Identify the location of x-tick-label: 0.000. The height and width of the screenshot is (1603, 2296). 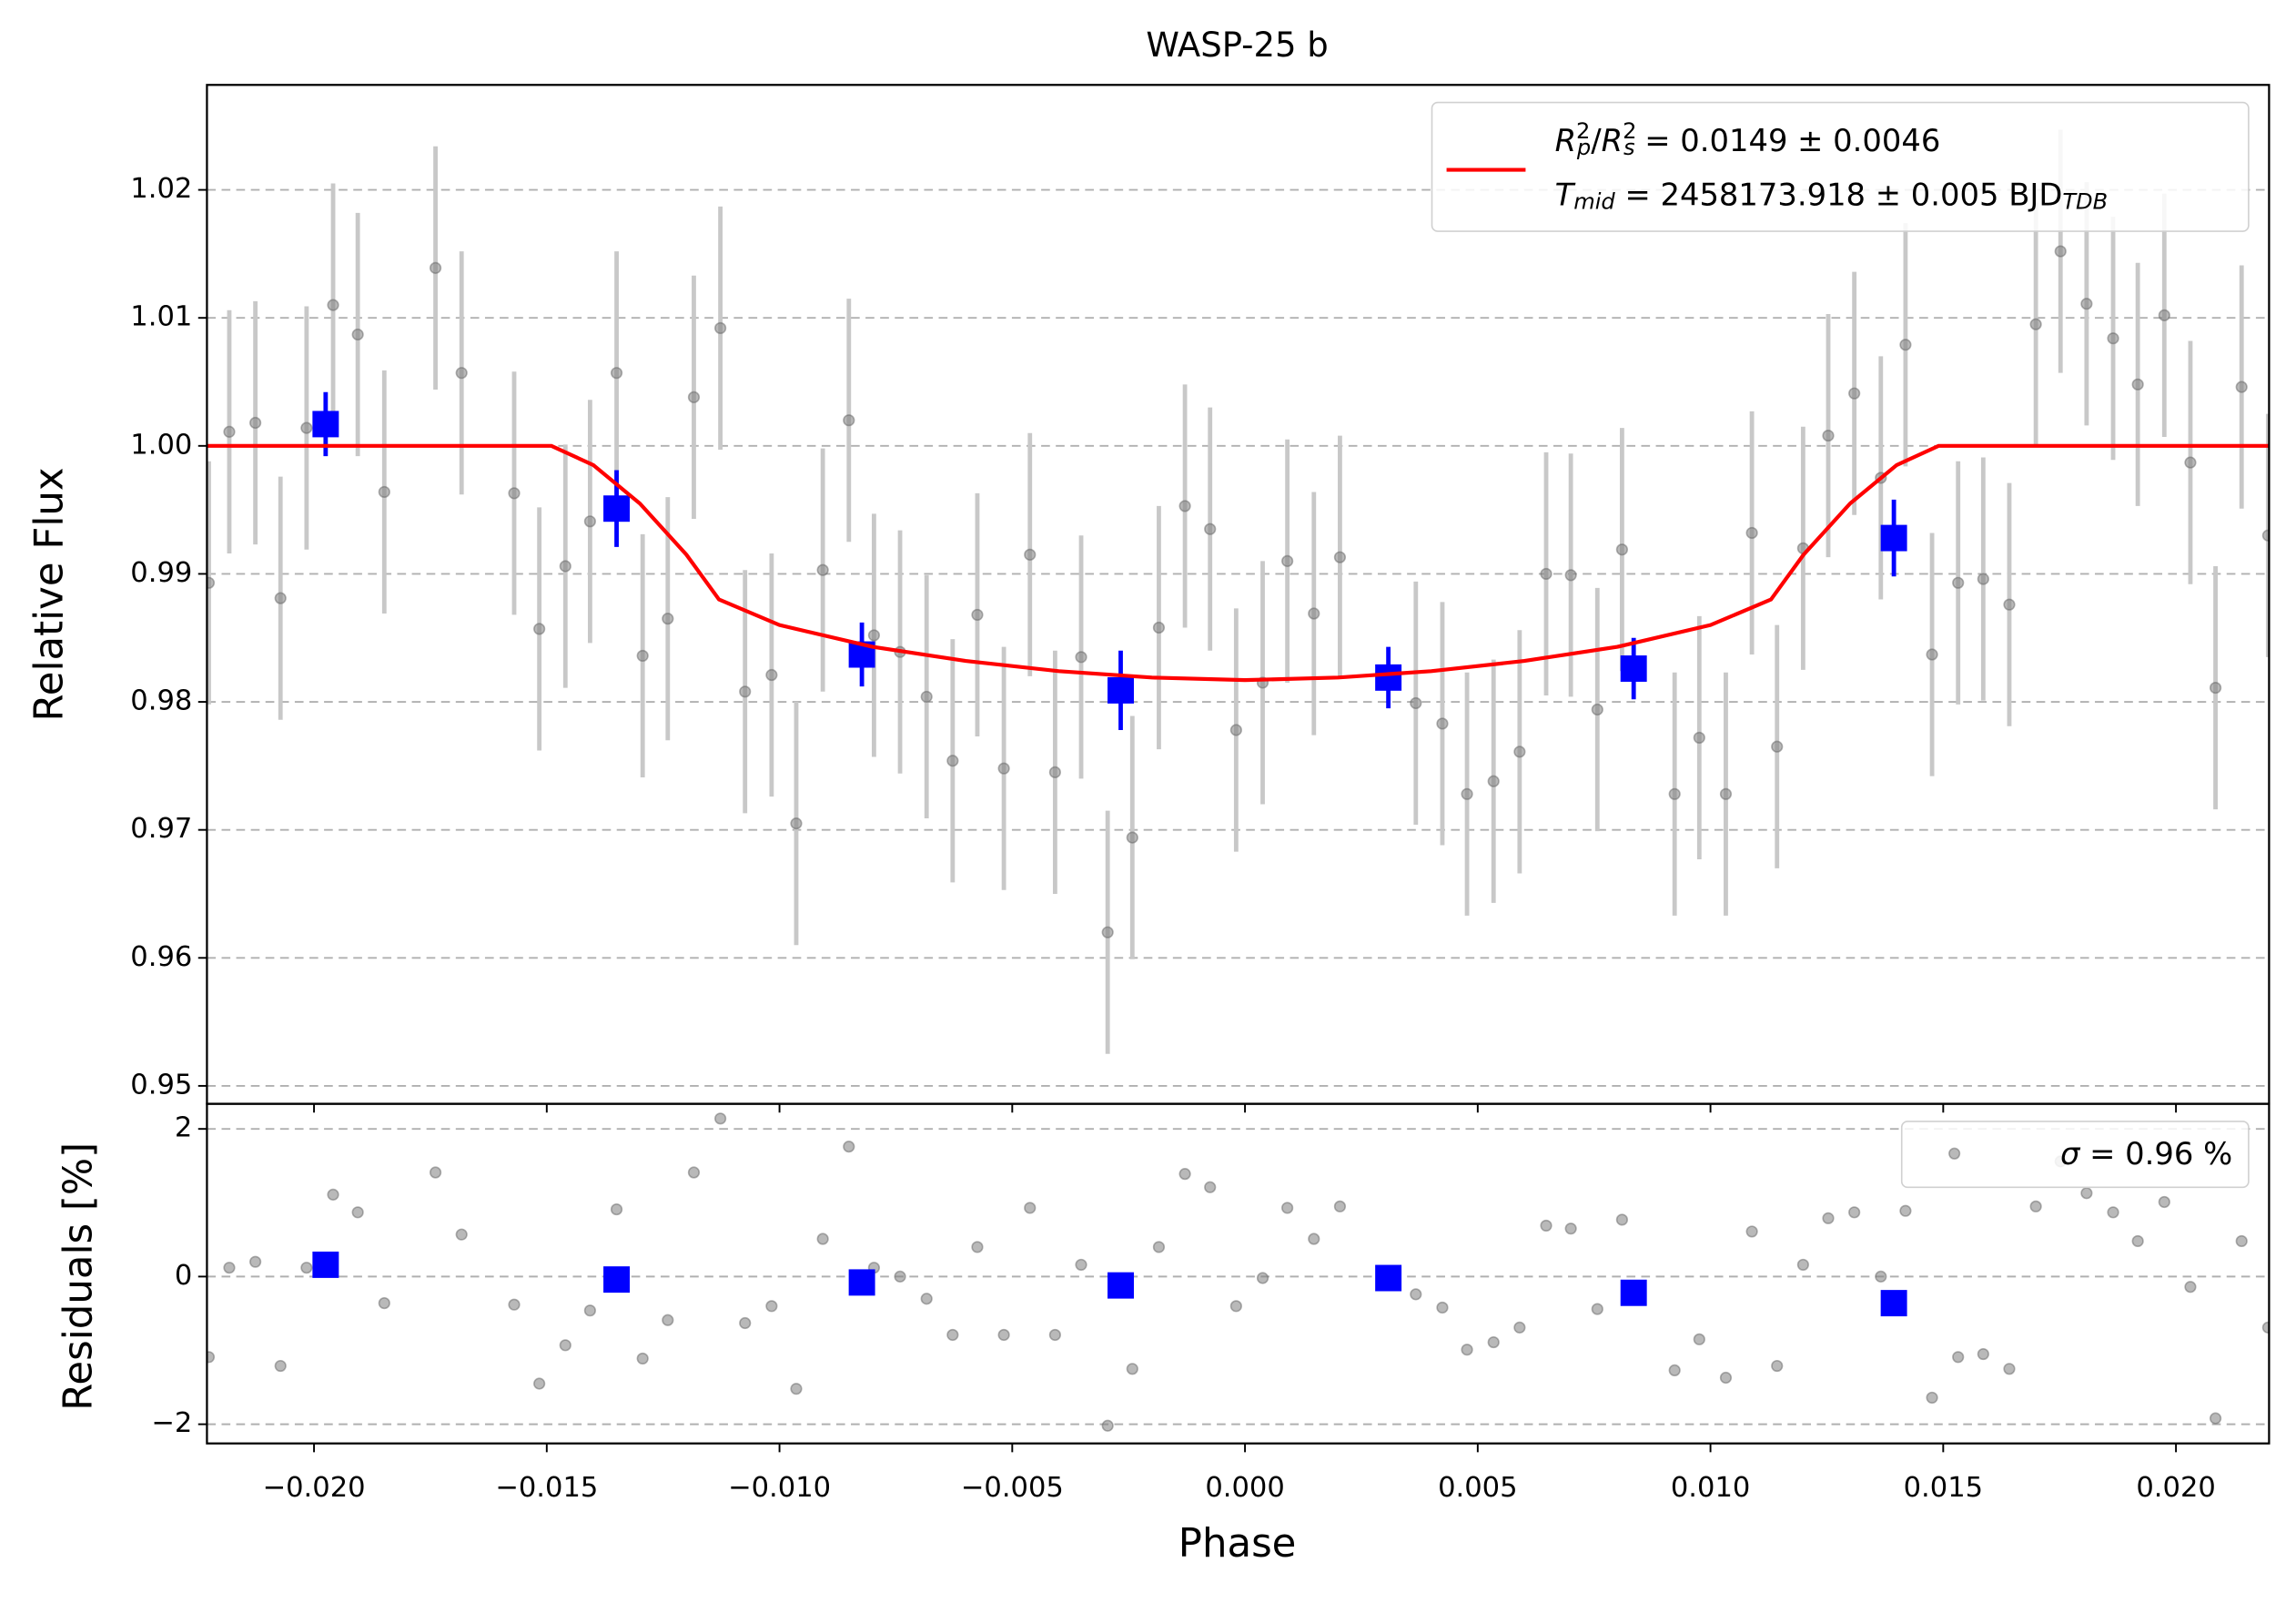
(1244, 1488).